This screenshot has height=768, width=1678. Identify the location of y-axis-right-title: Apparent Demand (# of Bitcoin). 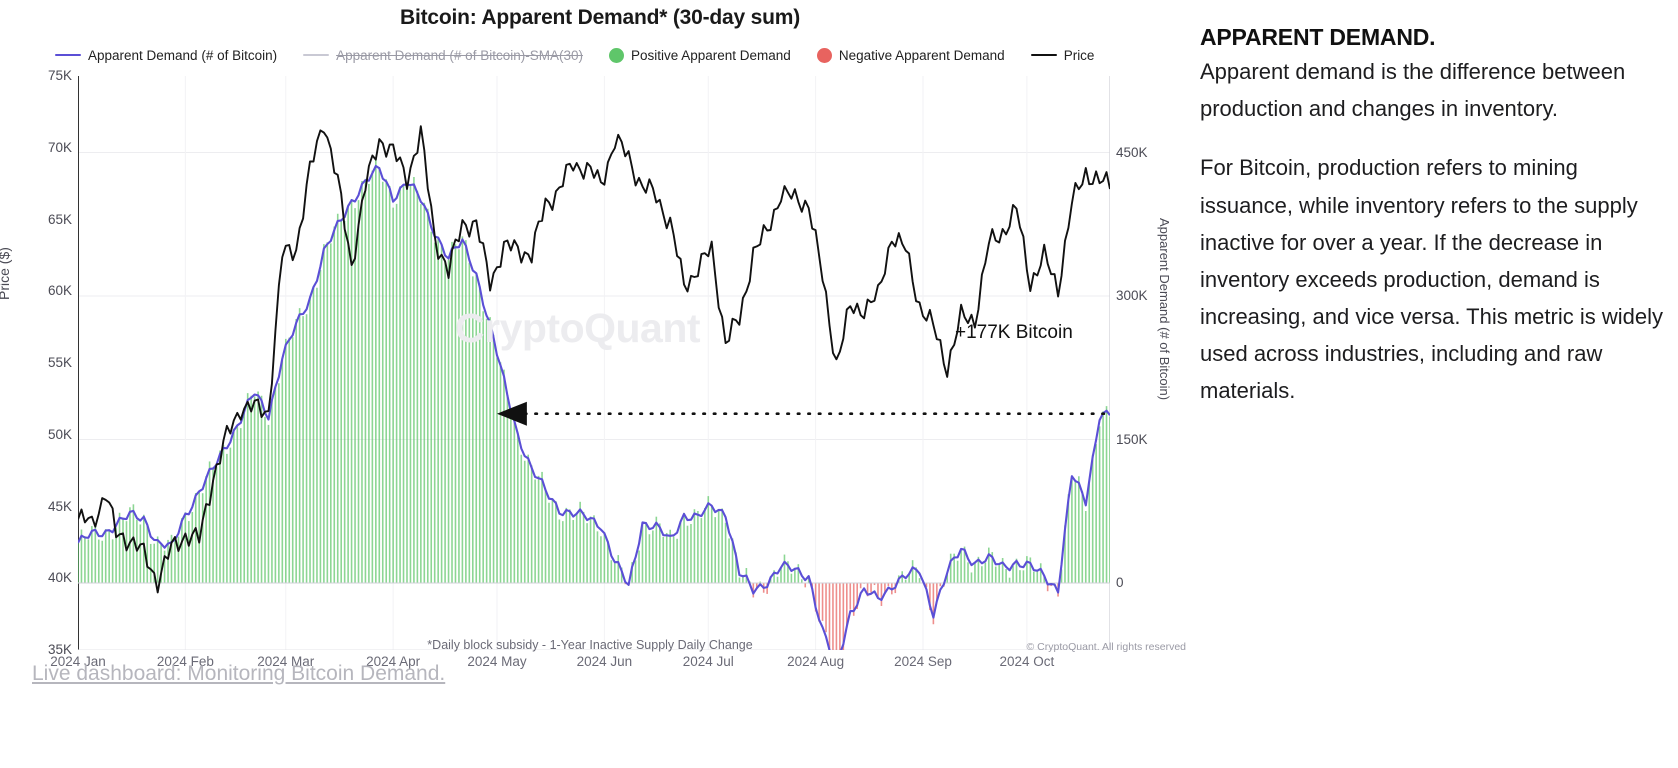
(1164, 309).